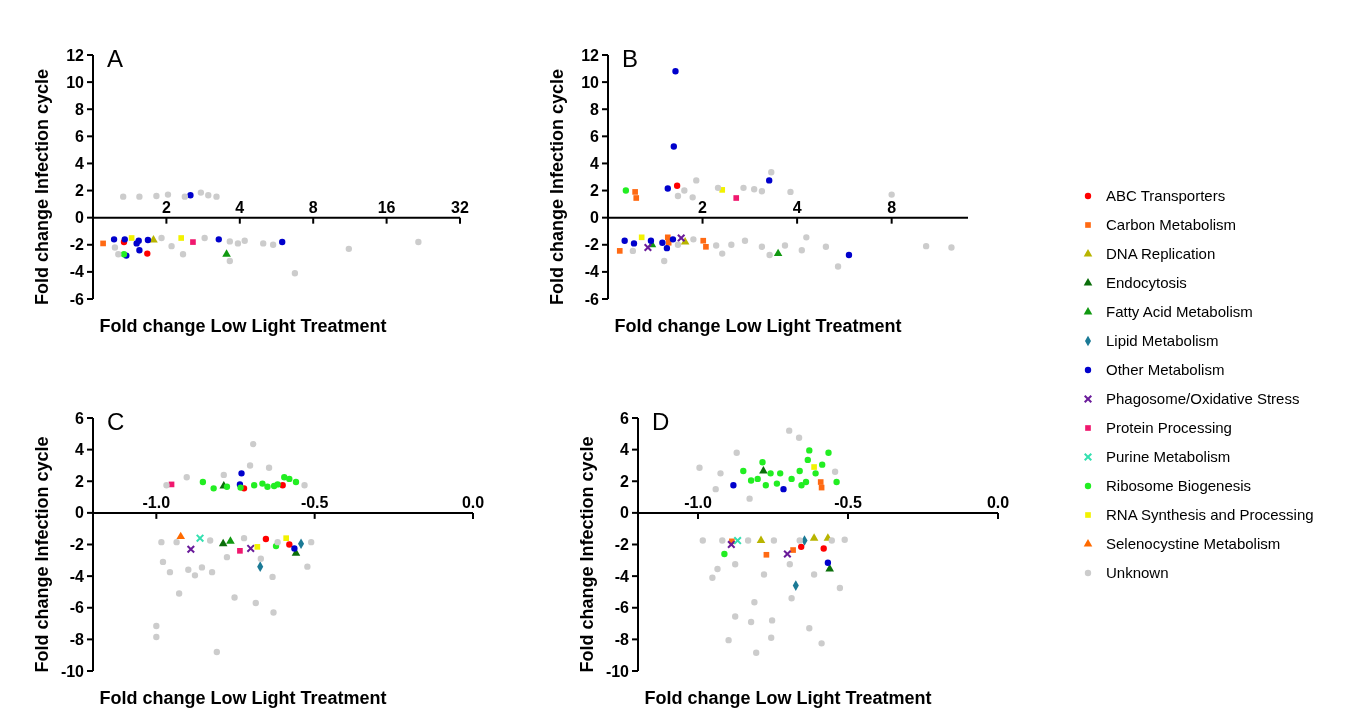 This screenshot has height=721, width=1357. What do you see at coordinates (116, 421) in the screenshot?
I see `chart-title: C` at bounding box center [116, 421].